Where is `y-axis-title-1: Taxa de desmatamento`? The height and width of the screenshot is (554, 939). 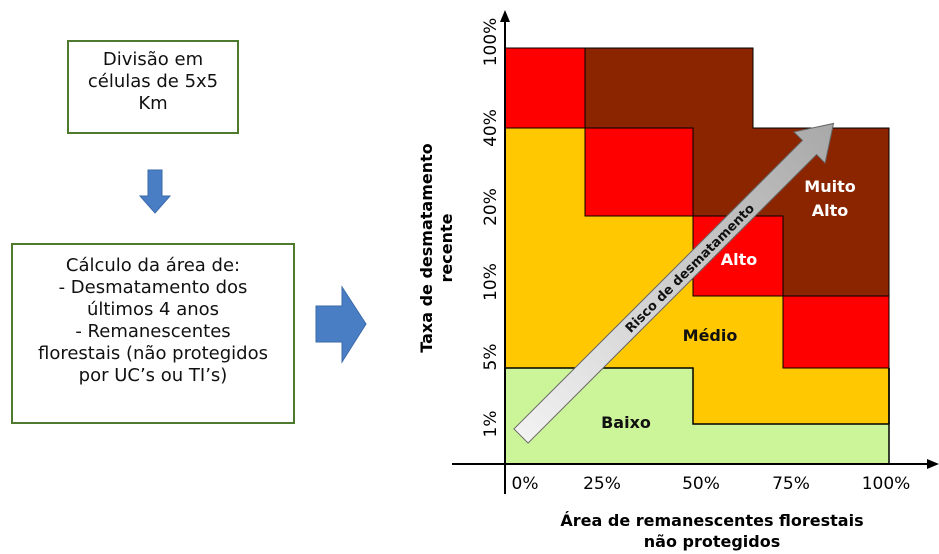 y-axis-title-1: Taxa de desmatamento is located at coordinates (426, 248).